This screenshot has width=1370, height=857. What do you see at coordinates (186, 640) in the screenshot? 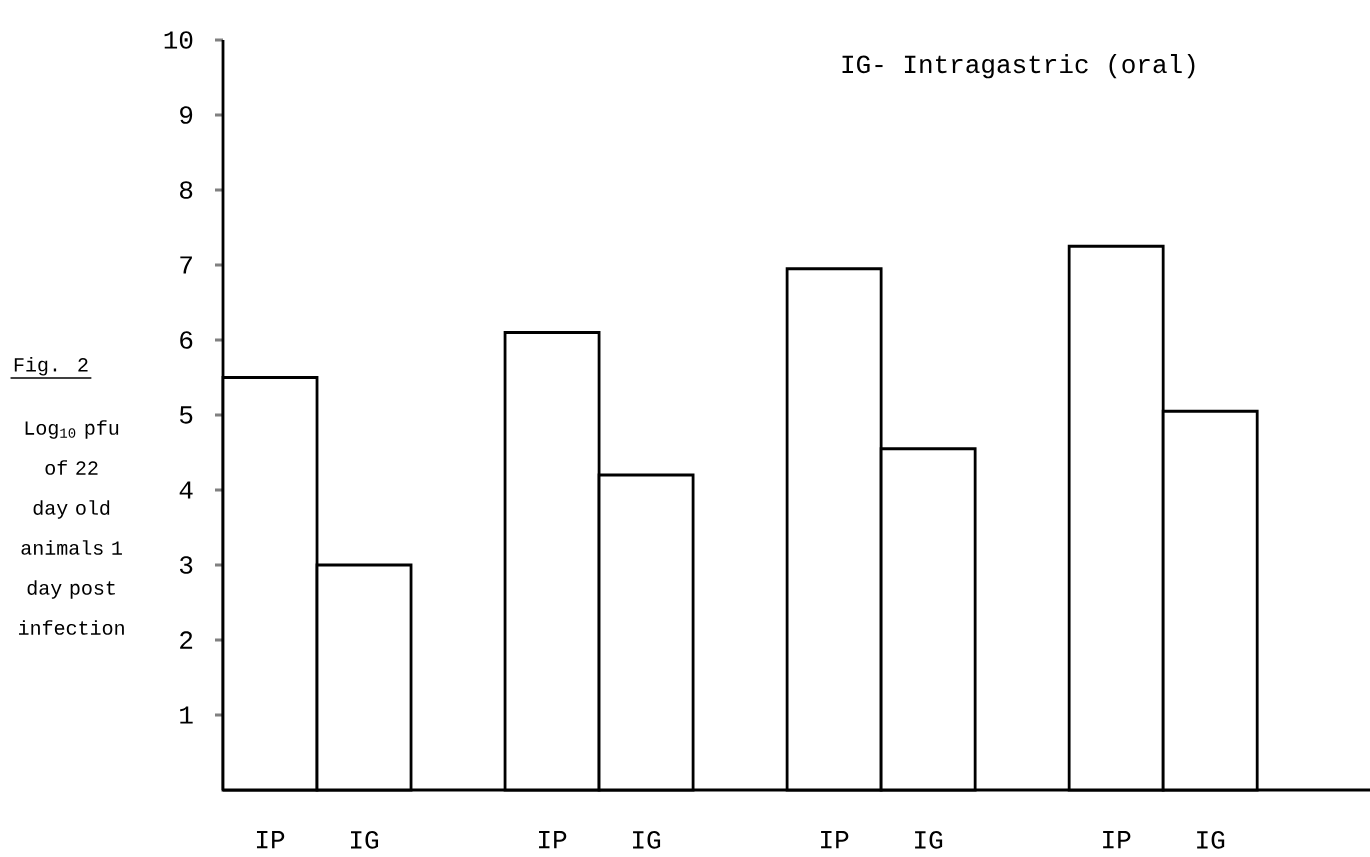
I see `y-tick-label: 2` at bounding box center [186, 640].